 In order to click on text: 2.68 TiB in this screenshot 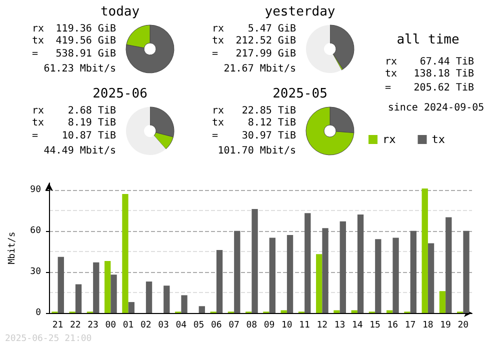, I will do `click(92, 111)`.